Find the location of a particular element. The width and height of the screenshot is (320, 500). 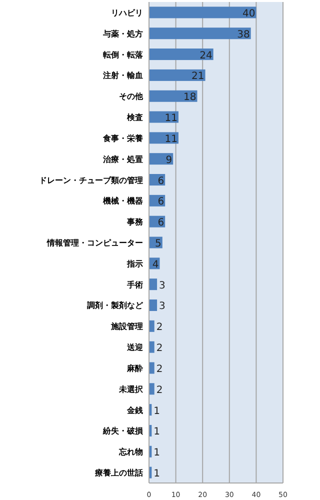

y-tick-label: 与薬・処方 is located at coordinates (122, 33).